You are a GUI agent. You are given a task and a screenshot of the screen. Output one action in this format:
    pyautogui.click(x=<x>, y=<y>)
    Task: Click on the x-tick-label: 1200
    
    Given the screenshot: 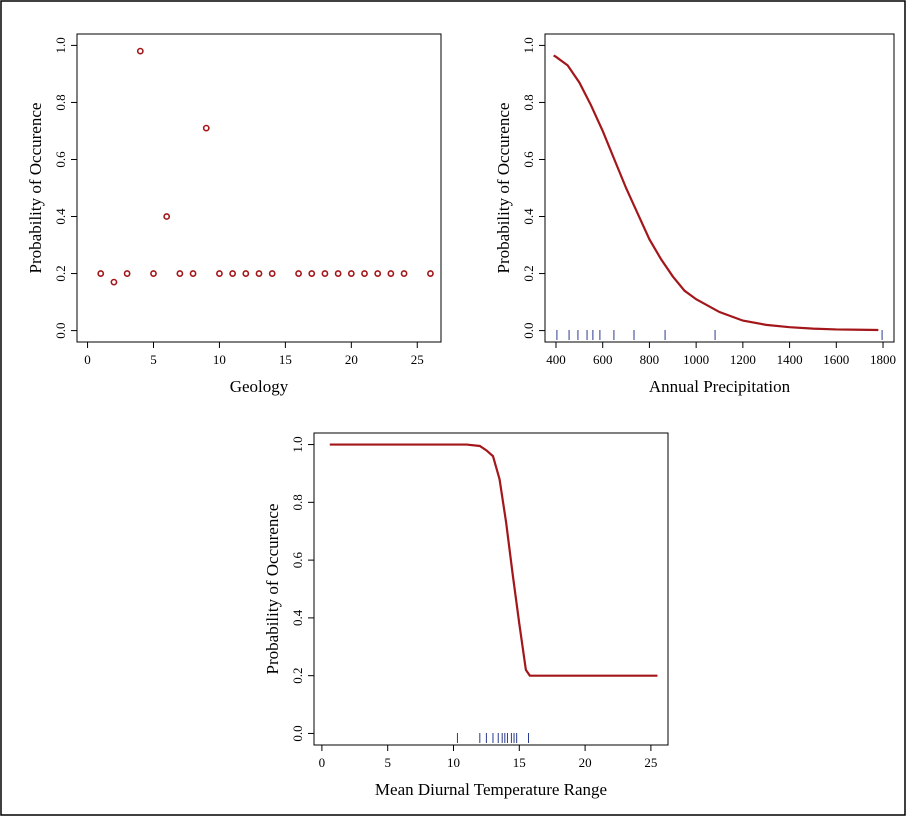 What is the action you would take?
    pyautogui.click(x=743, y=359)
    